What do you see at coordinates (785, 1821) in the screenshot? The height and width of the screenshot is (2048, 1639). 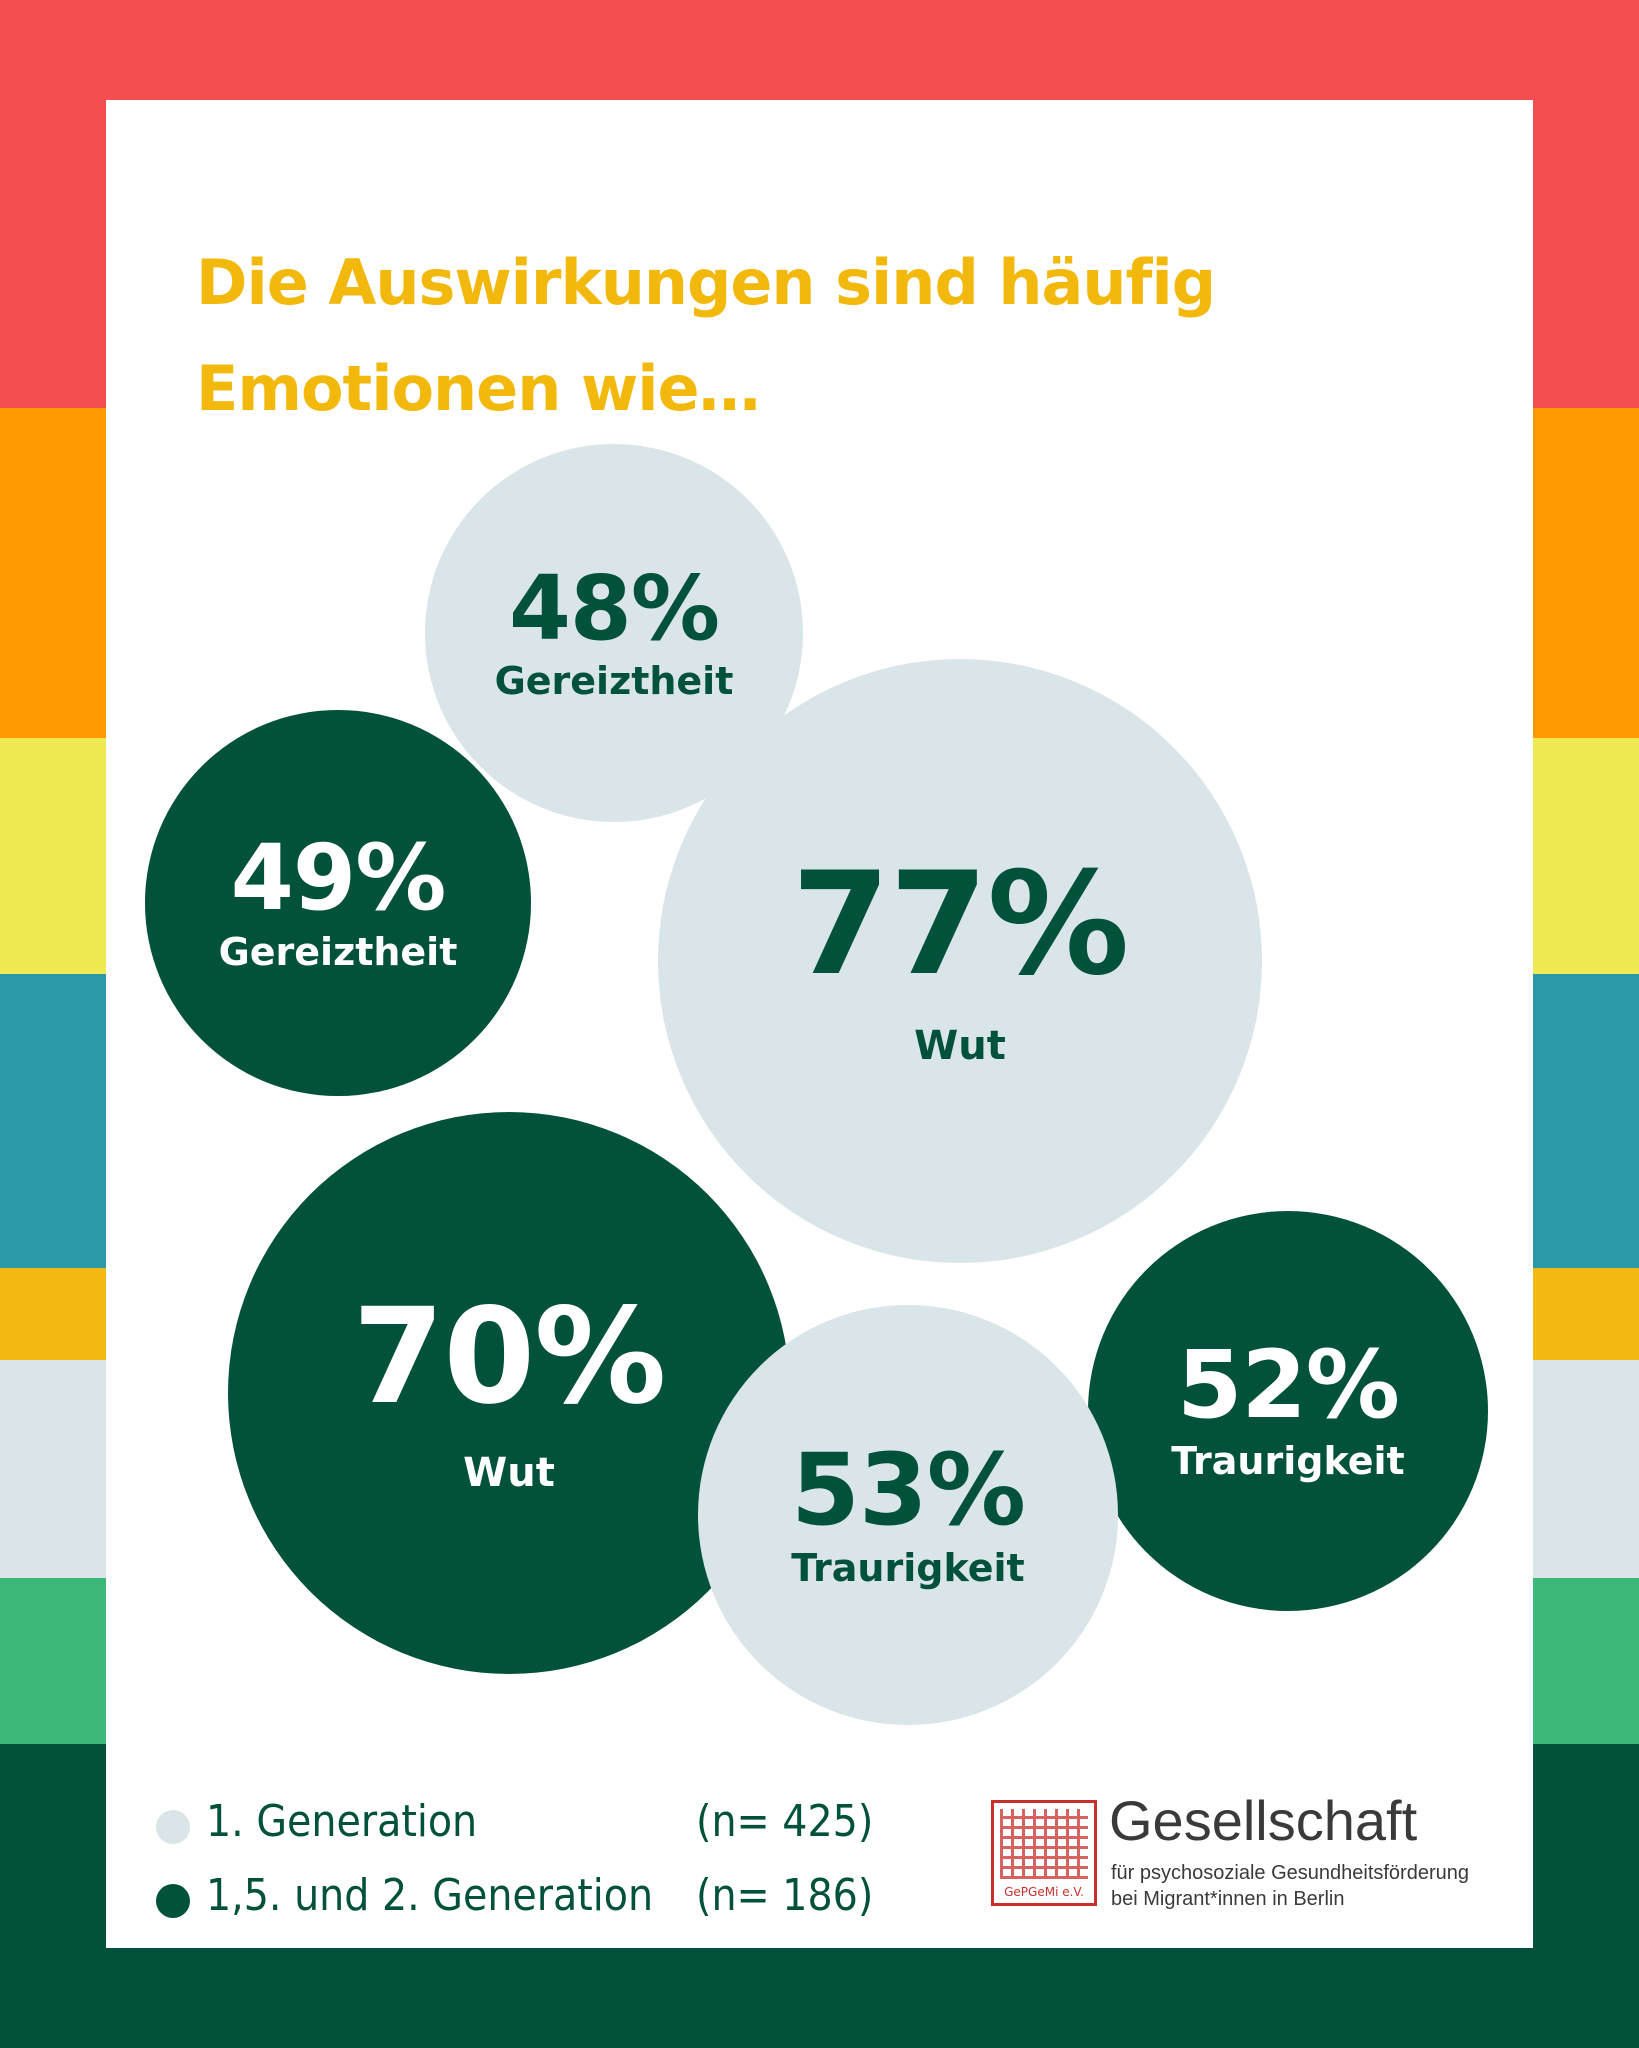 I see `legend-sample-size: (n= 425)` at bounding box center [785, 1821].